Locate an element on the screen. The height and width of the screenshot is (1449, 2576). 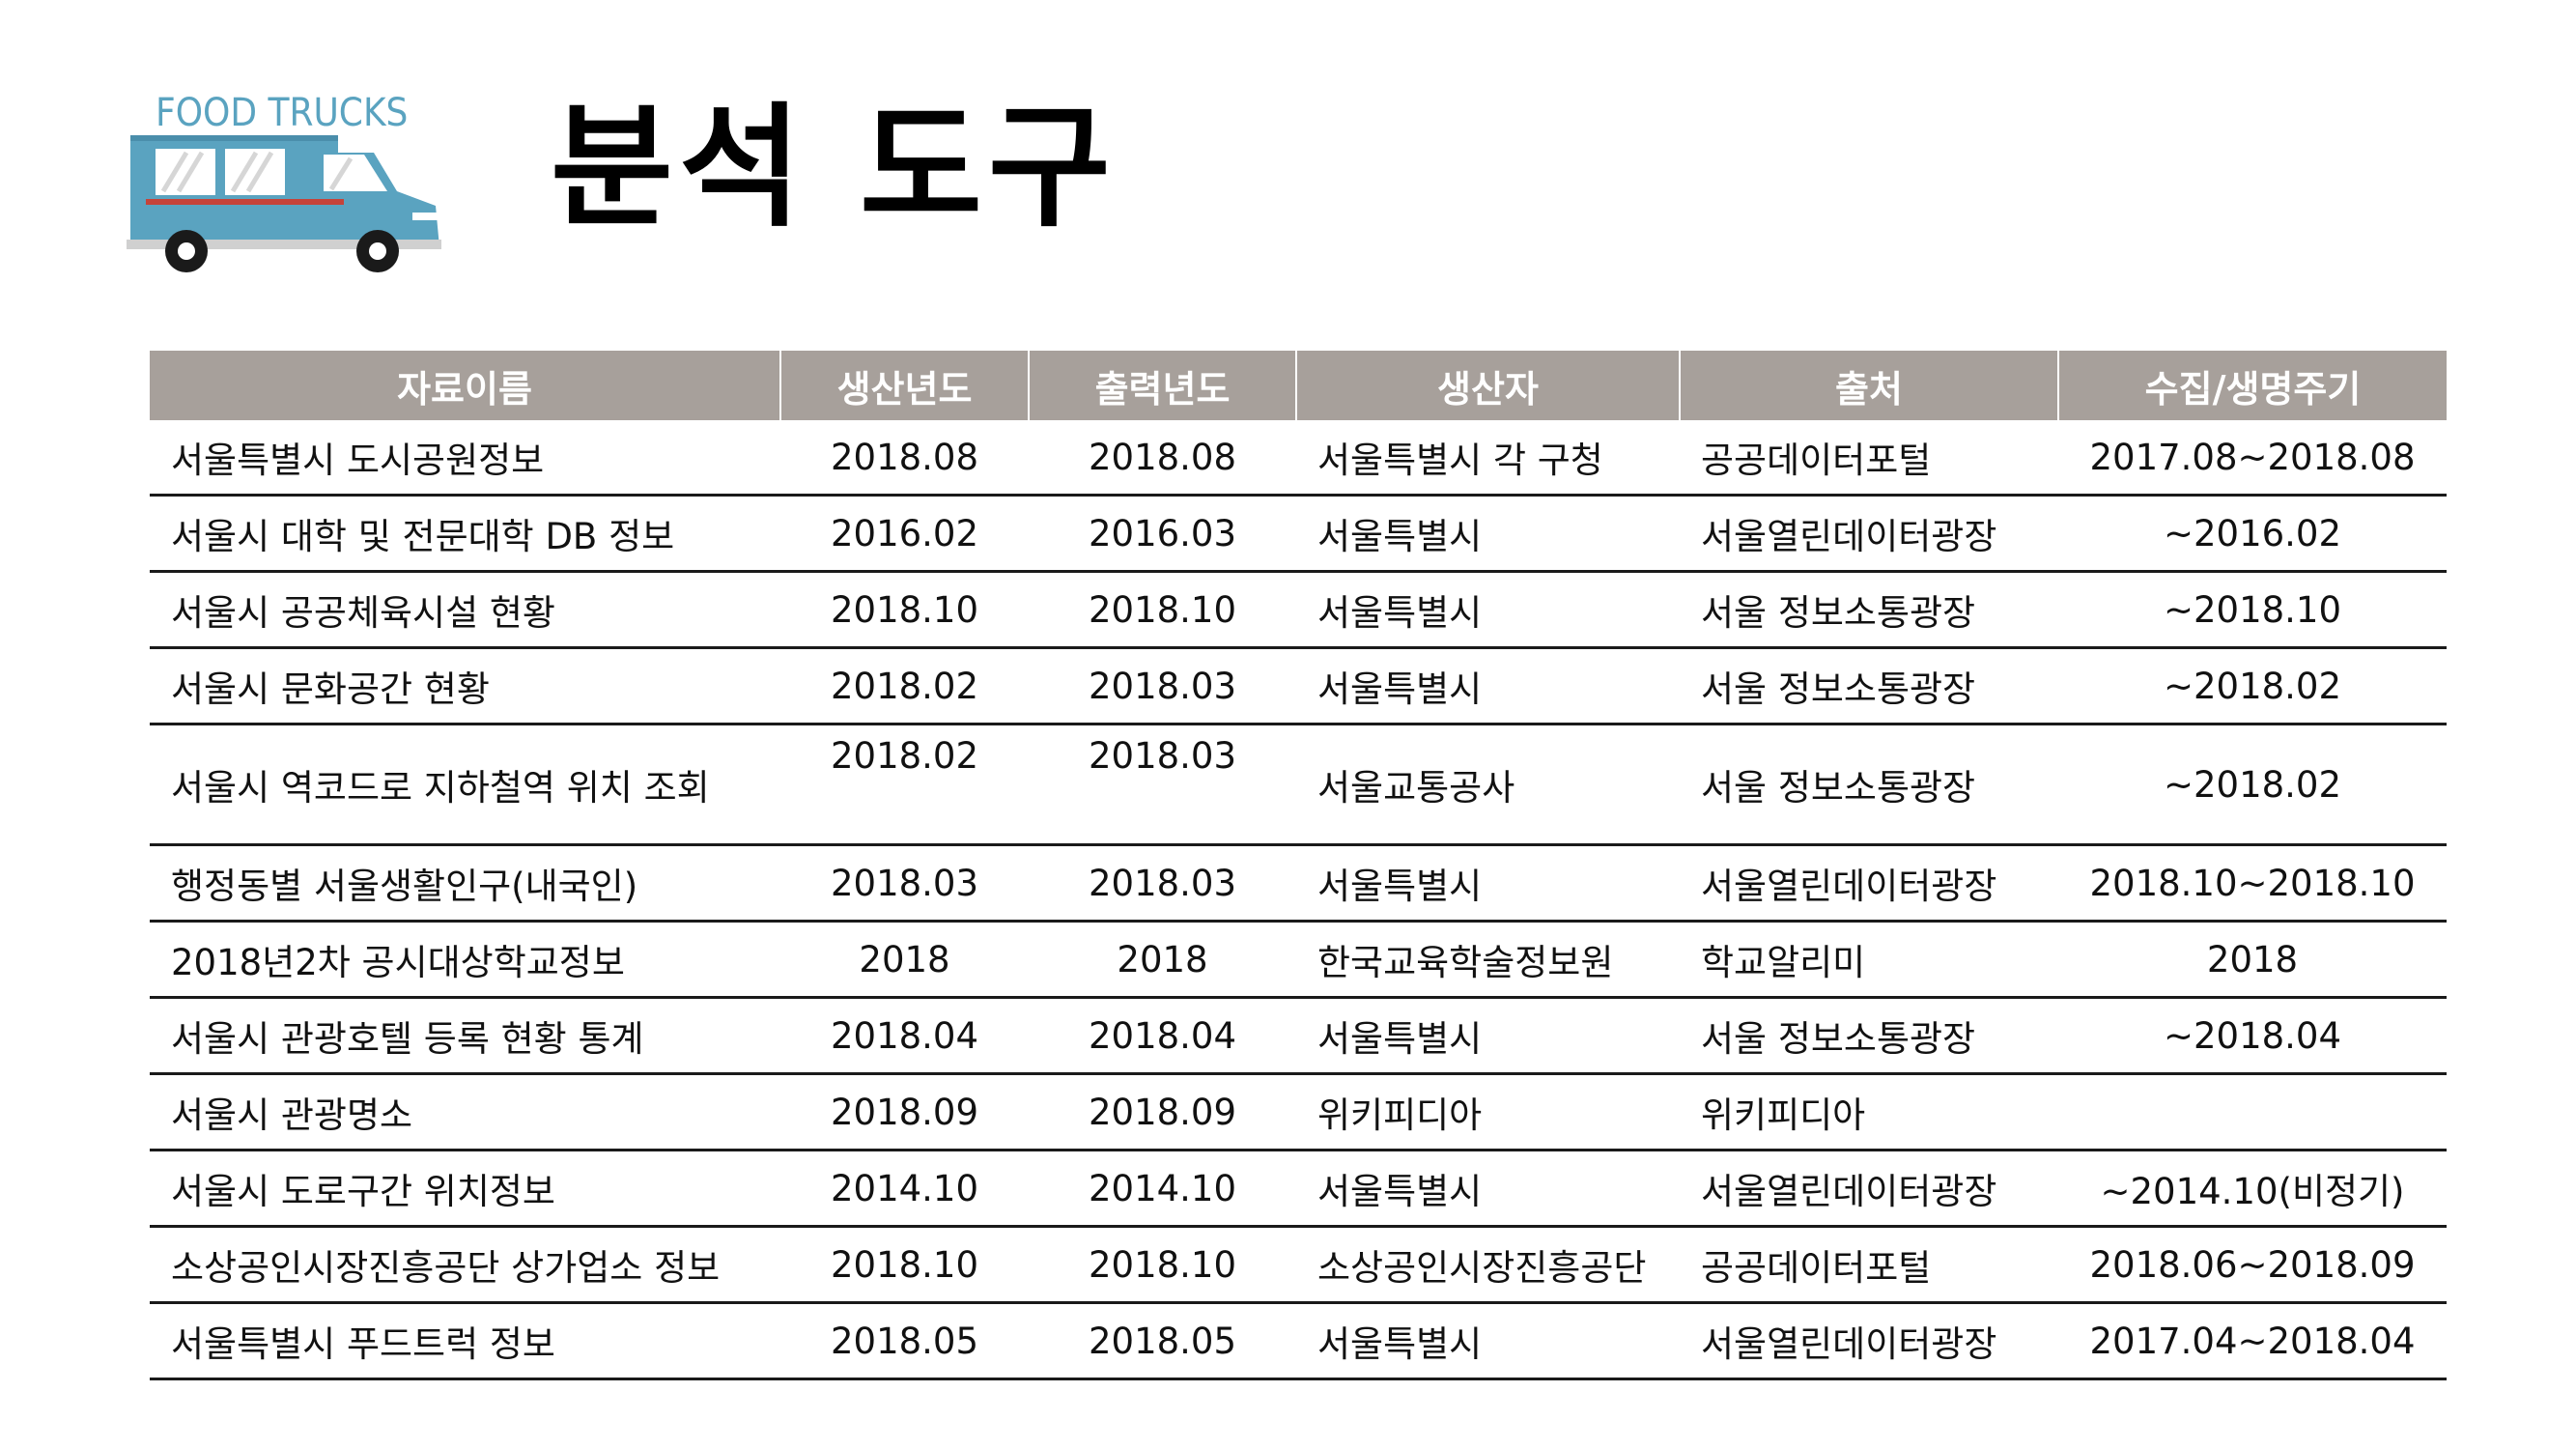
table-cell: ~2018.04 is located at coordinates (2252, 1036).